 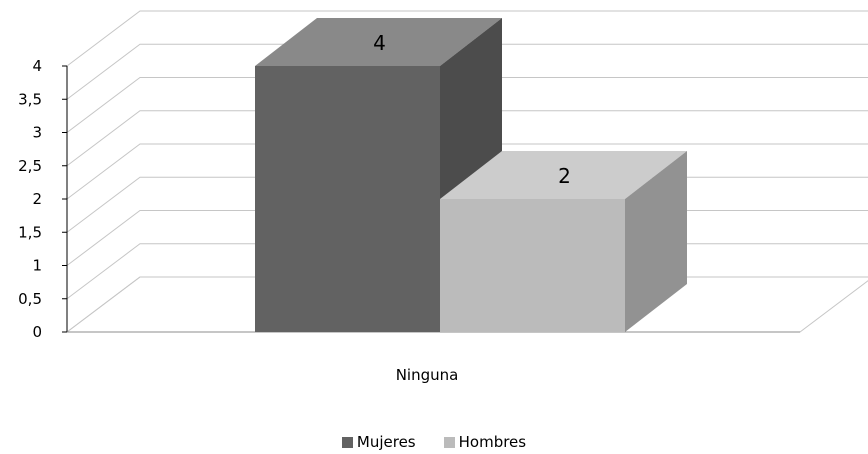 What do you see at coordinates (37, 199) in the screenshot?
I see `y-tick-label: 2` at bounding box center [37, 199].